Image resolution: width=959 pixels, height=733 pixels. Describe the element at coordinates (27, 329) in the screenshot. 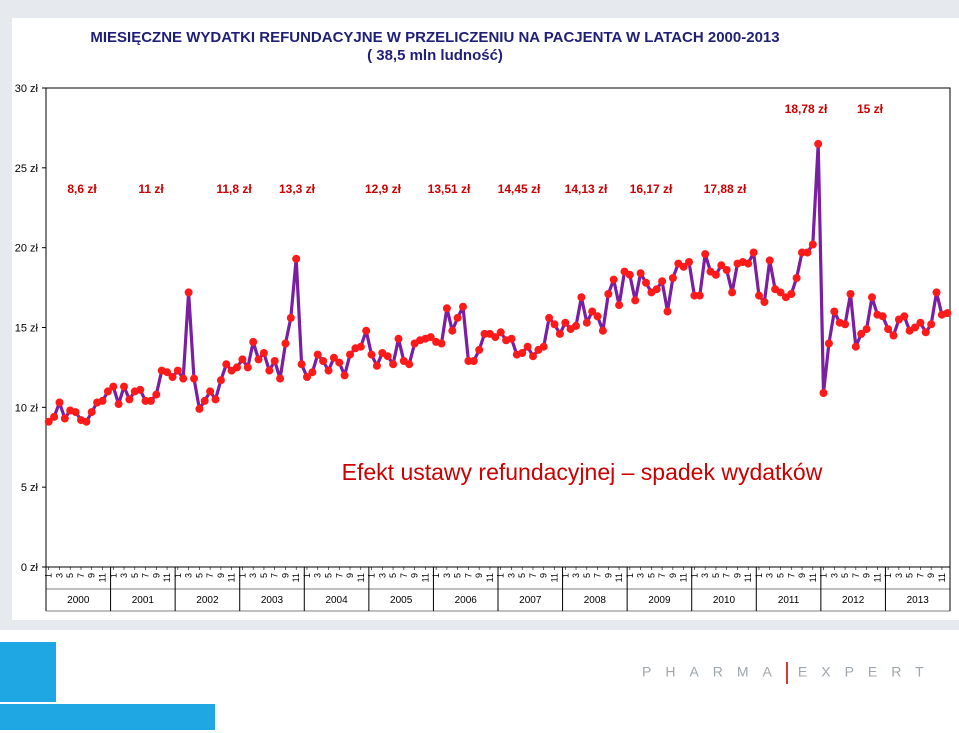

I see `y-tick-label: 15 zł` at that location.